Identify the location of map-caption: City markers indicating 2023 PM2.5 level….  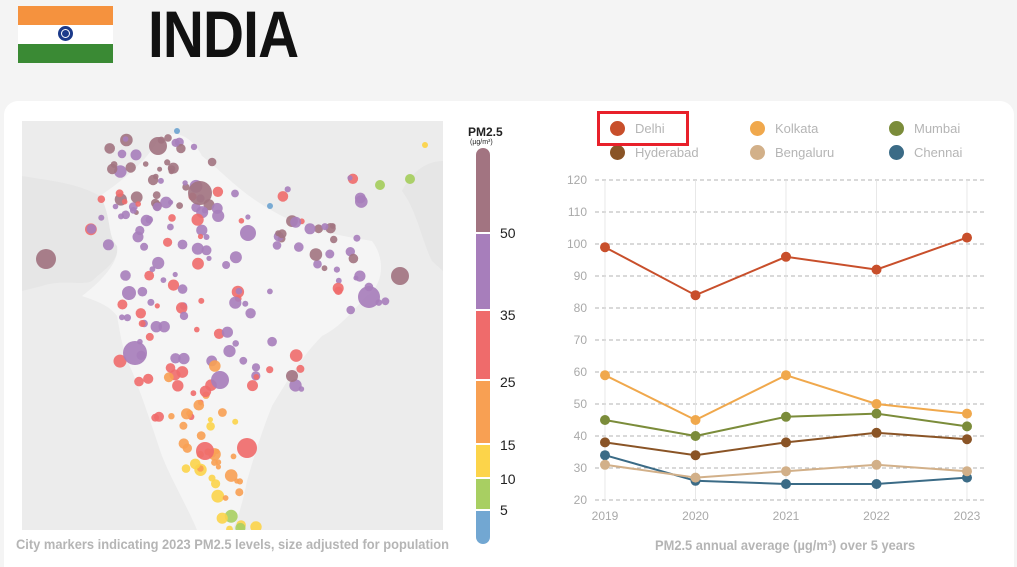
(233, 544).